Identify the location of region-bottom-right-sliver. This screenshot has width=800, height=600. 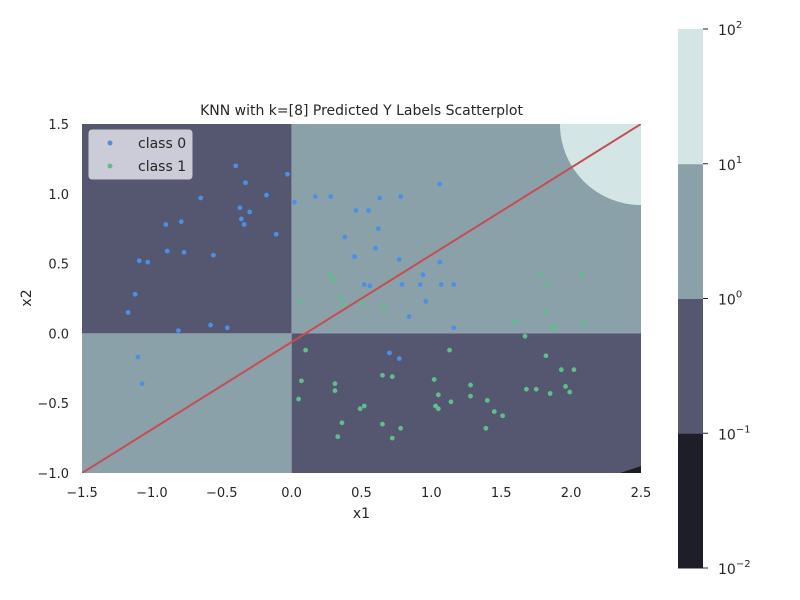
(630, 469).